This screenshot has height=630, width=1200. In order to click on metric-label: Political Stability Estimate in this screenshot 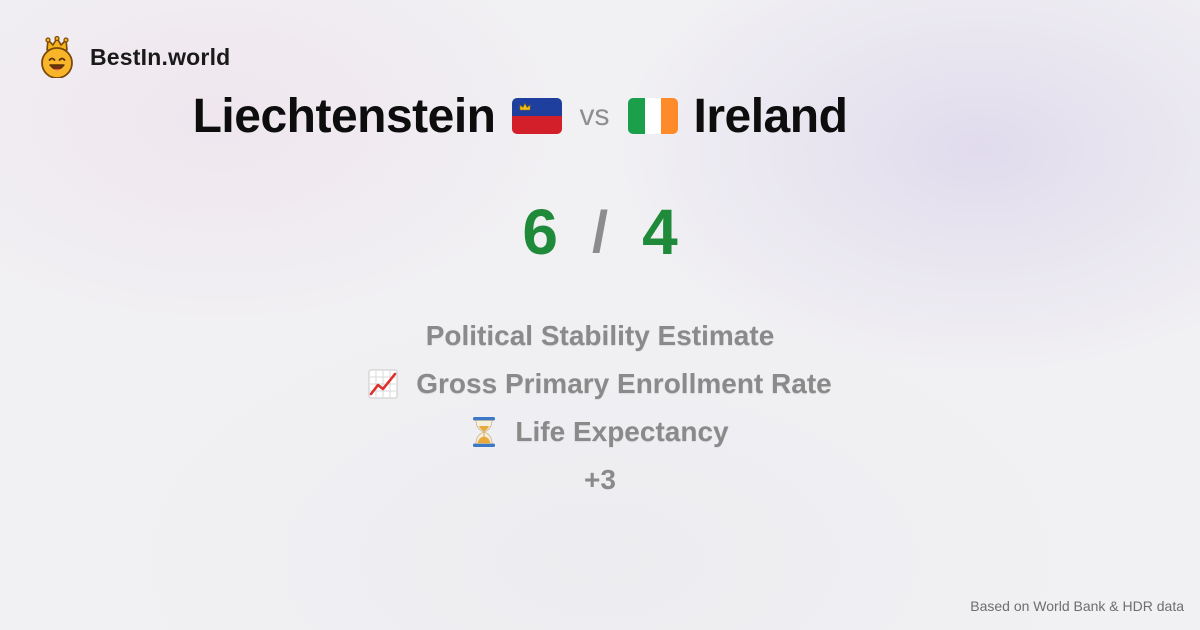, I will do `click(600, 335)`.